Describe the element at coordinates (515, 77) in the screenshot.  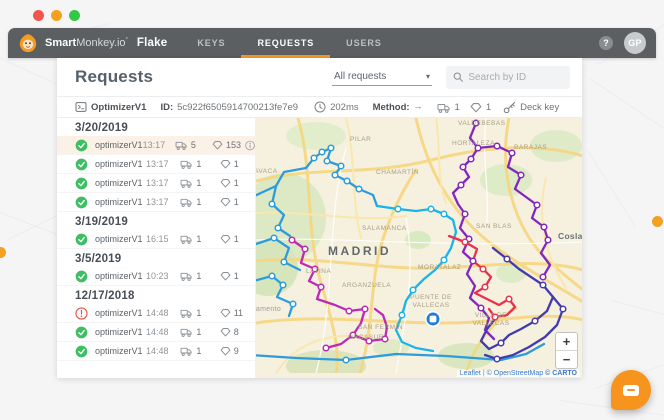
I see `search-input` at that location.